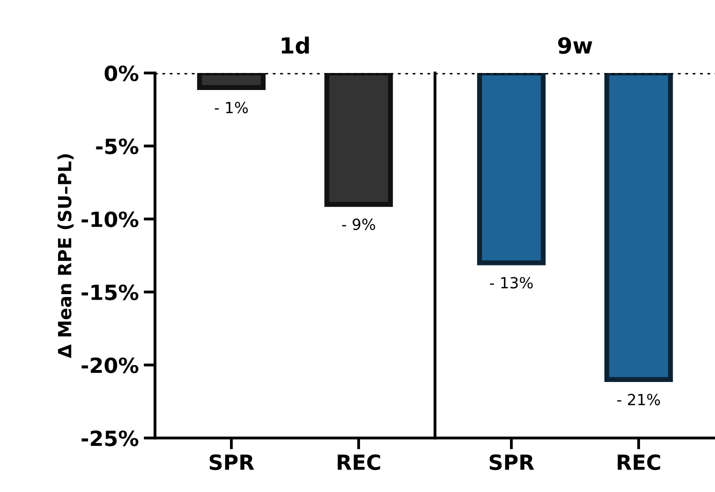 The height and width of the screenshot is (492, 715). I want to click on y-tick-label: -25%, so click(110, 438).